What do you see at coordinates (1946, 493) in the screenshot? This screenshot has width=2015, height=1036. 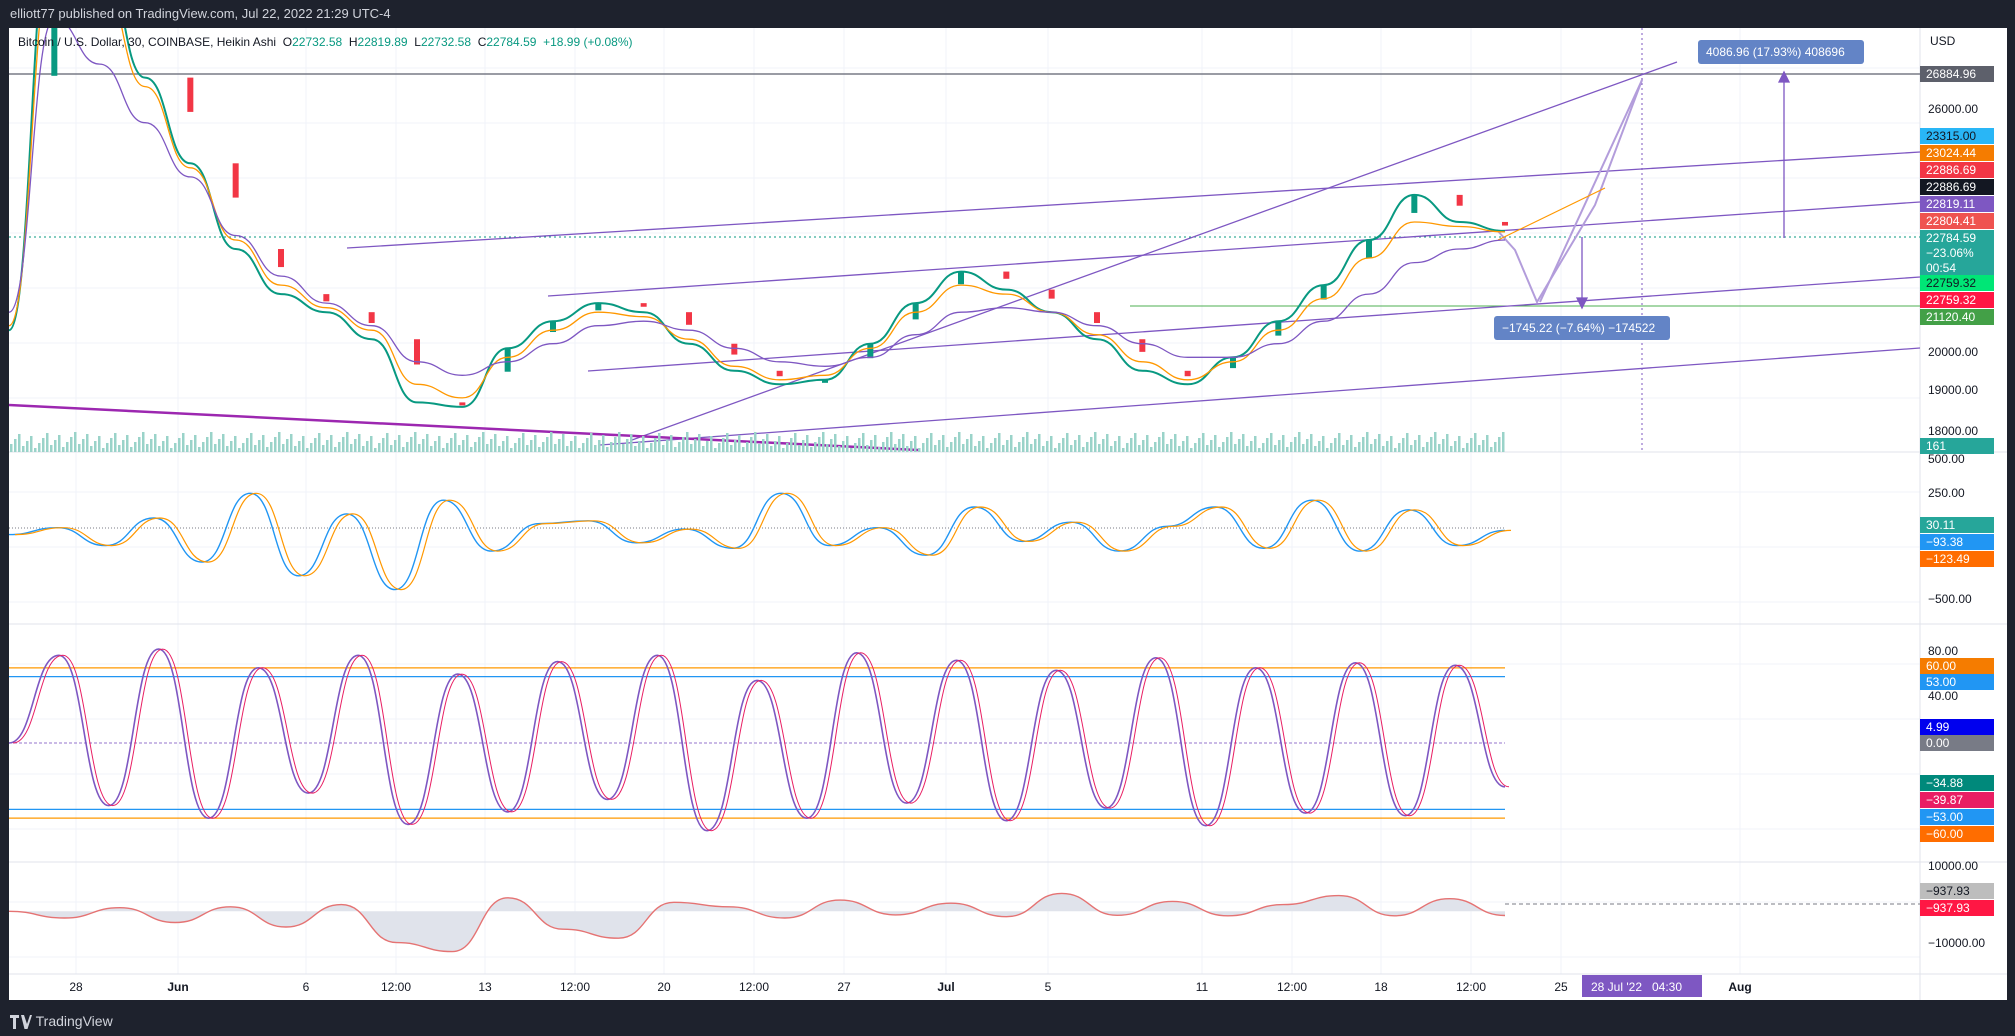 I see `y-tick-label: 250.00` at bounding box center [1946, 493].